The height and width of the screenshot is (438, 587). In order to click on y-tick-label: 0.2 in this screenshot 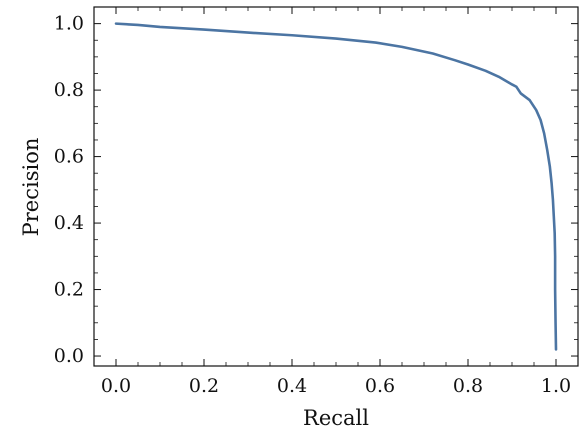, I will do `click(69, 290)`.